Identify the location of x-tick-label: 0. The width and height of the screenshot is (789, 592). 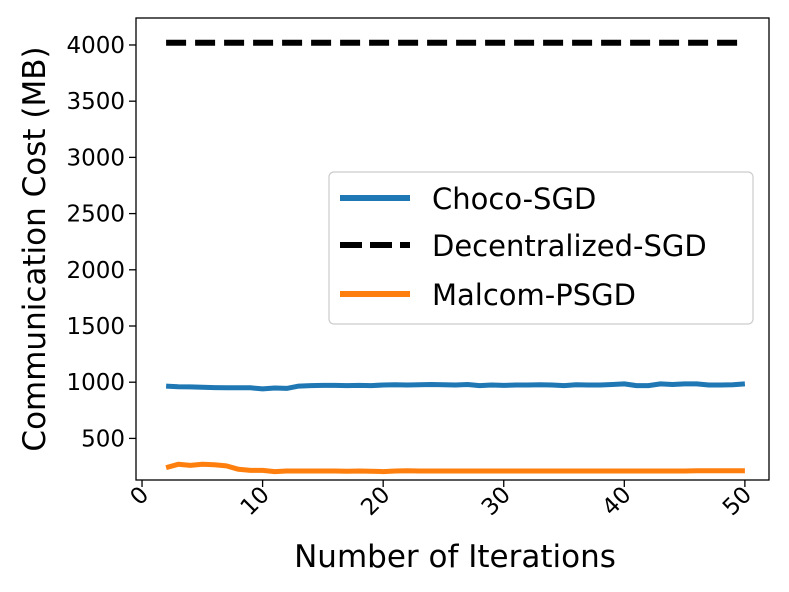
(140, 496).